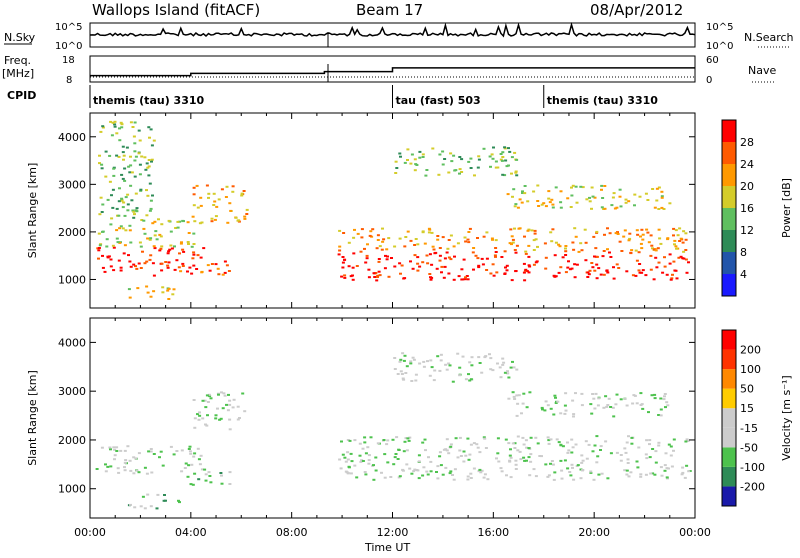 The height and width of the screenshot is (558, 800). I want to click on cpid-segment-label: tau (fast) 503, so click(438, 100).